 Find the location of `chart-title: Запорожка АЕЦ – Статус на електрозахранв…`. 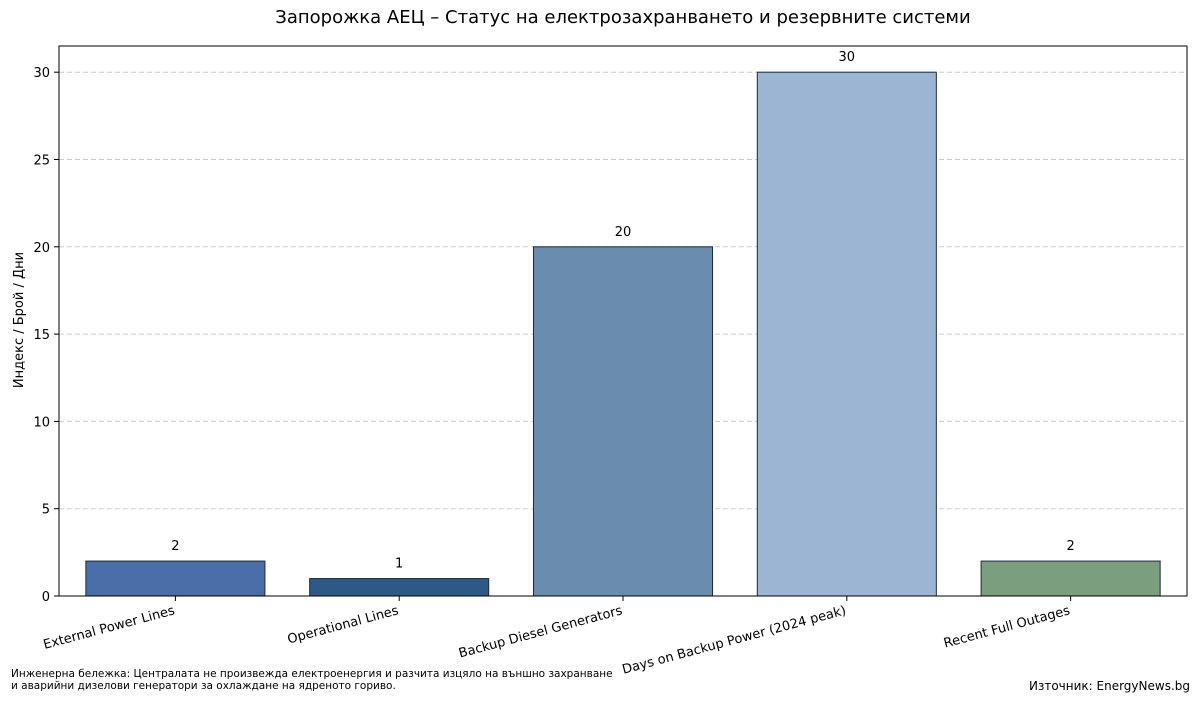

chart-title: Запорожка АЕЦ – Статус на електрозахранв… is located at coordinates (623, 17).